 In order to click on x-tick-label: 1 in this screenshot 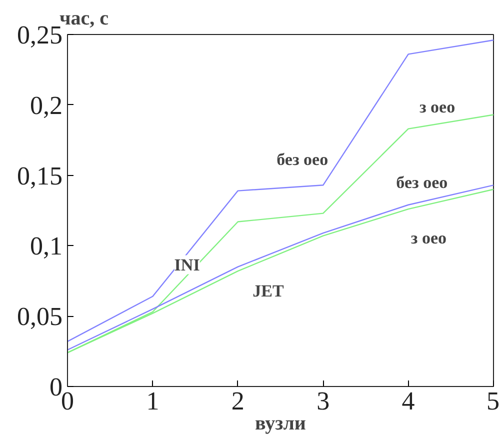, I will do `click(153, 401)`.